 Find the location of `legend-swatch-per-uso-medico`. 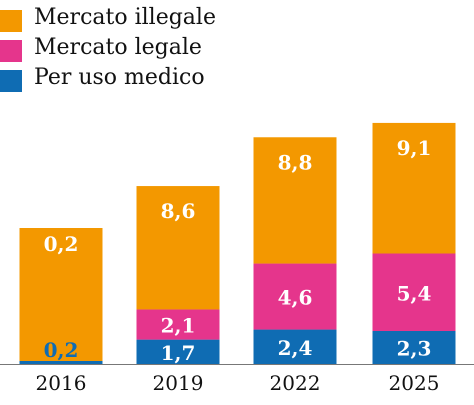

legend-swatch-per-uso-medico is located at coordinates (11, 81).